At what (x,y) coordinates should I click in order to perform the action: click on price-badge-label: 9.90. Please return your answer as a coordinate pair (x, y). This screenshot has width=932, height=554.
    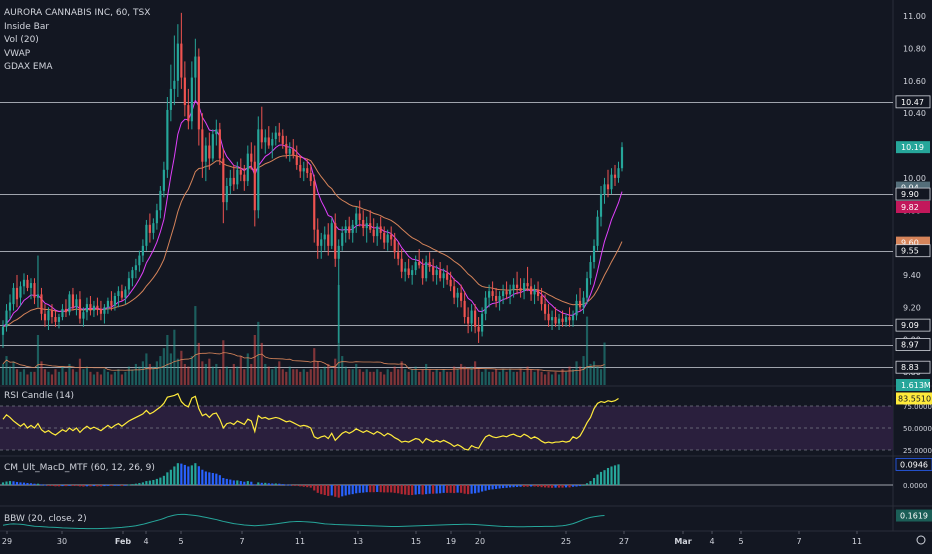
    Looking at the image, I should click on (910, 194).